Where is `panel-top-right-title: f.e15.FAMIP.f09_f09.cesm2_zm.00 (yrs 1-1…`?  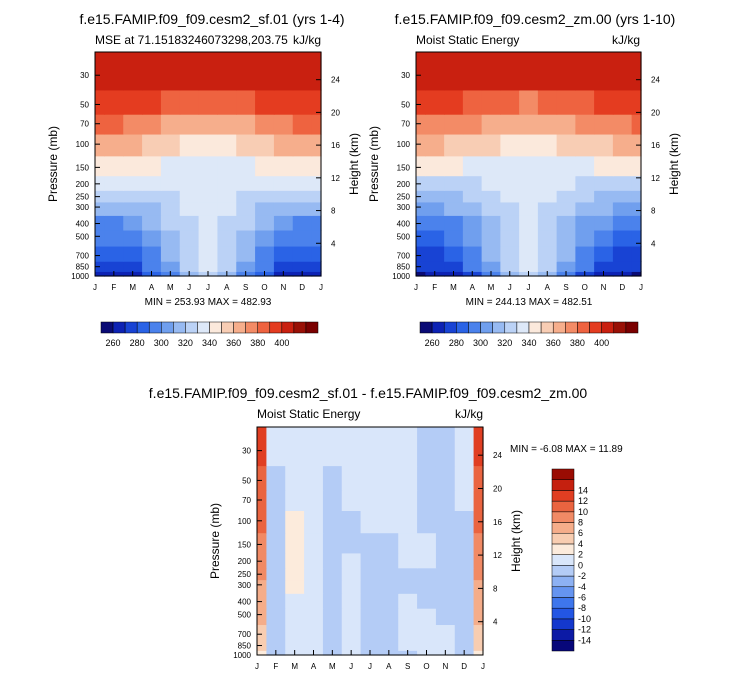
panel-top-right-title: f.e15.FAMIP.f09_f09.cesm2_zm.00 (yrs 1-1… is located at coordinates (535, 19).